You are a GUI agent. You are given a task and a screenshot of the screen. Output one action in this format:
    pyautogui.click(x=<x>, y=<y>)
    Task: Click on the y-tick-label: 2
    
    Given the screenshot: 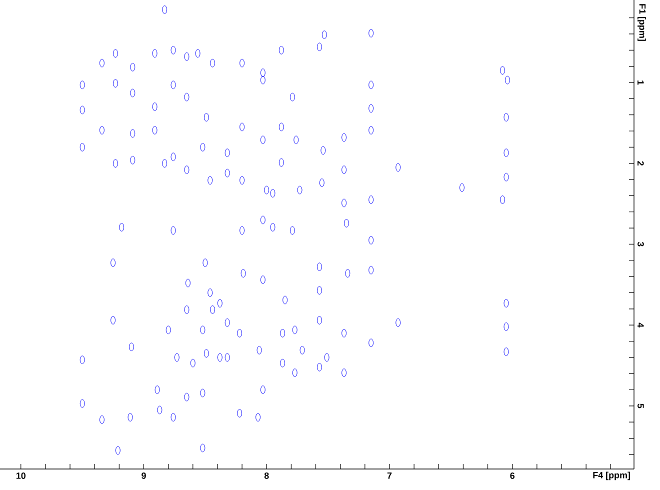 What is the action you would take?
    pyautogui.click(x=641, y=163)
    